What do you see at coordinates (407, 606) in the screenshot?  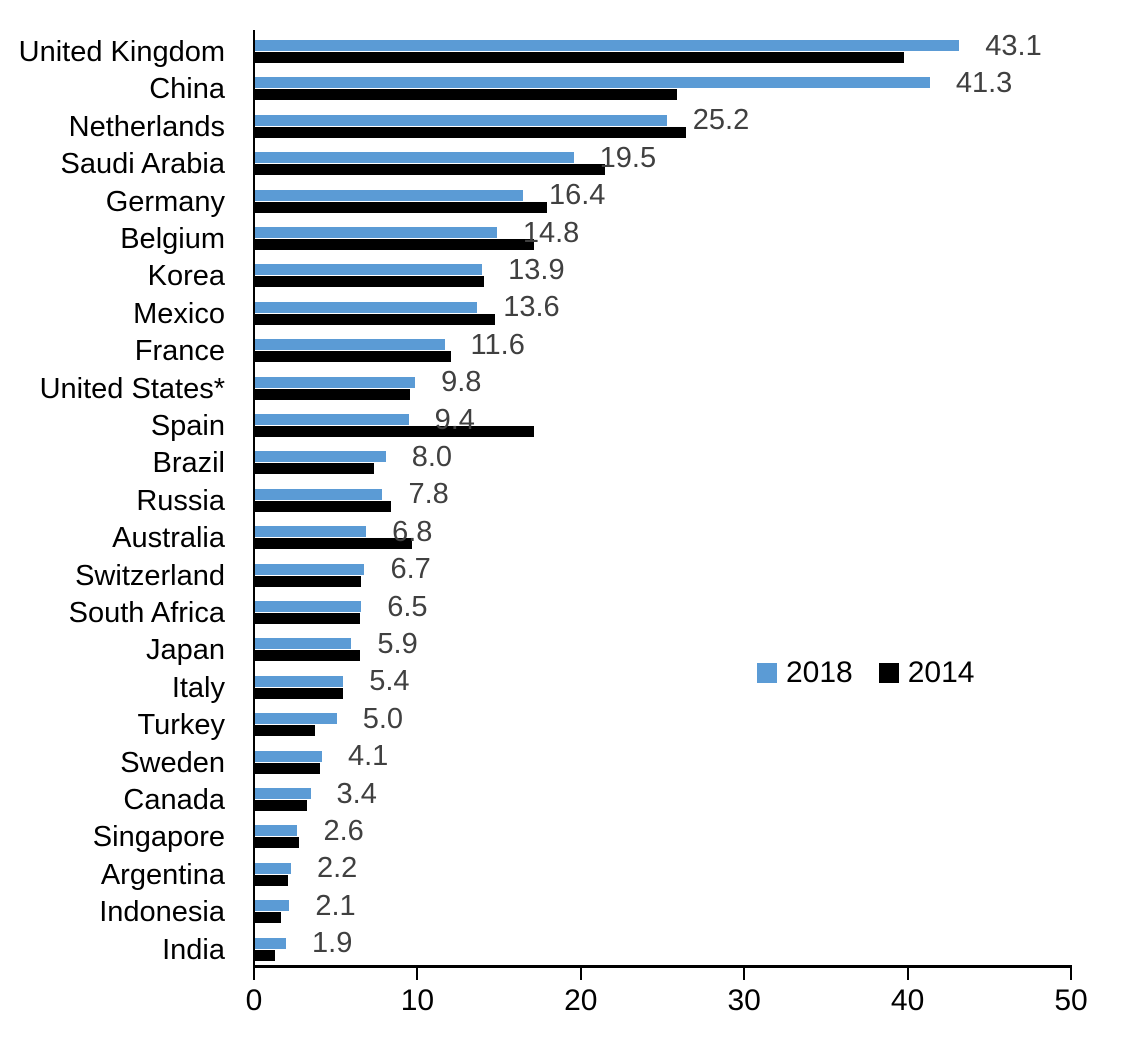 I see `value-label-south-africa: 6.5` at bounding box center [407, 606].